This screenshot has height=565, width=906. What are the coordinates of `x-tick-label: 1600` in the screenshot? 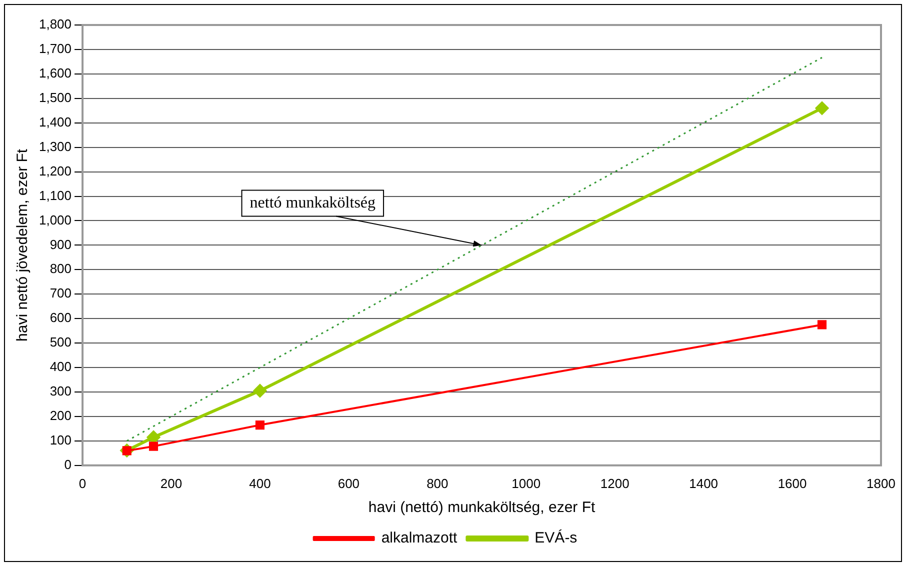 It's located at (792, 483).